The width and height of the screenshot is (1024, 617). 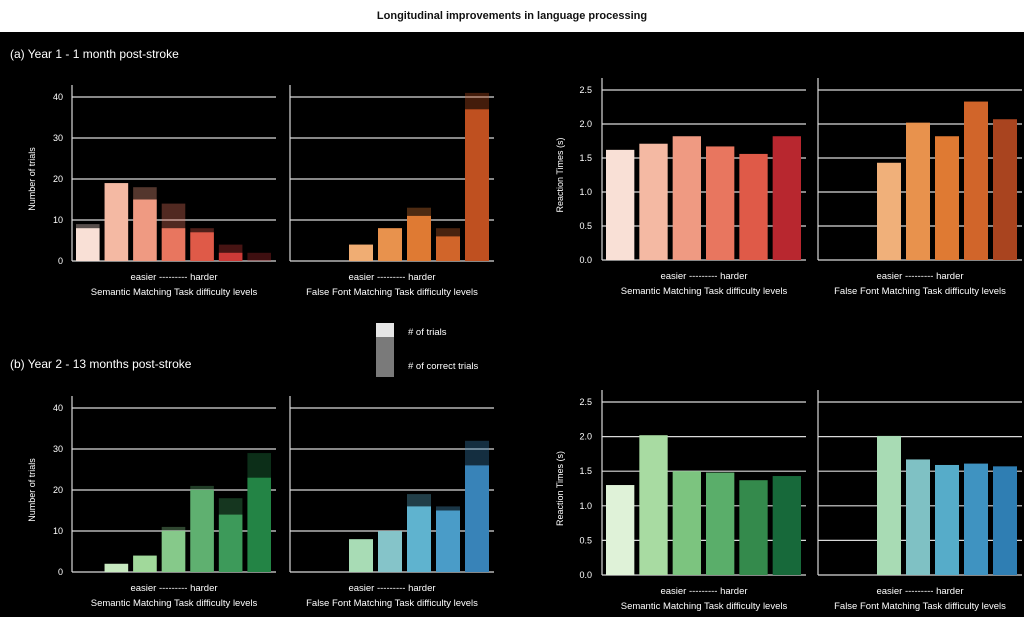 I want to click on y-tick-label: 1.5, so click(x=585, y=158).